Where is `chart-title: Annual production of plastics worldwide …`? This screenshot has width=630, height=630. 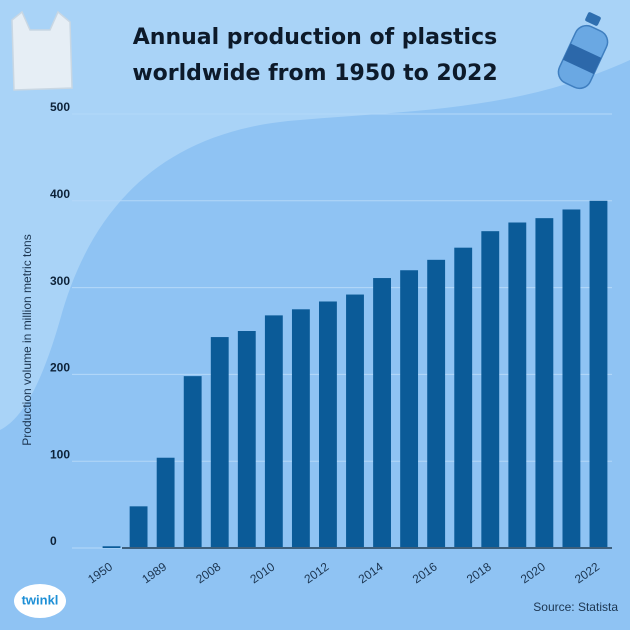
chart-title: Annual production of plastics worldwide … is located at coordinates (315, 55).